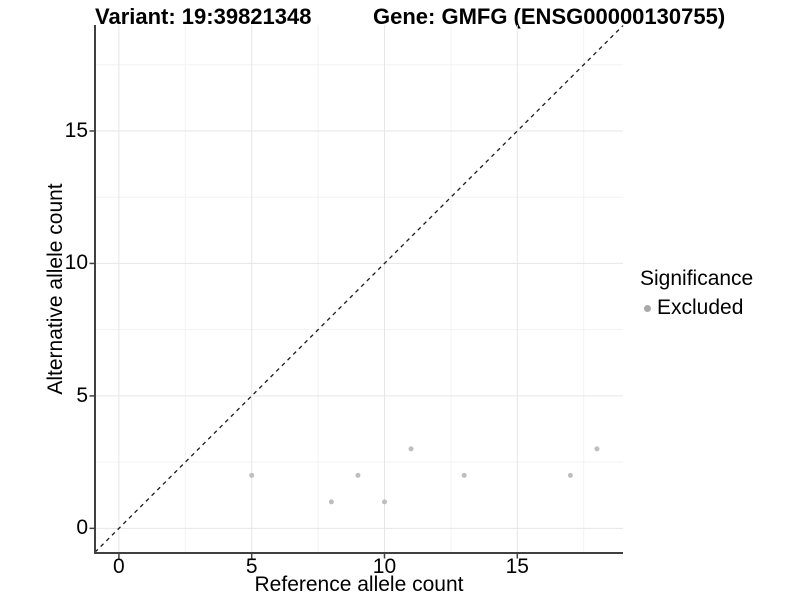 The width and height of the screenshot is (800, 600). Describe the element at coordinates (55, 289) in the screenshot. I see `y-axis-title: Alternative allele count` at that location.